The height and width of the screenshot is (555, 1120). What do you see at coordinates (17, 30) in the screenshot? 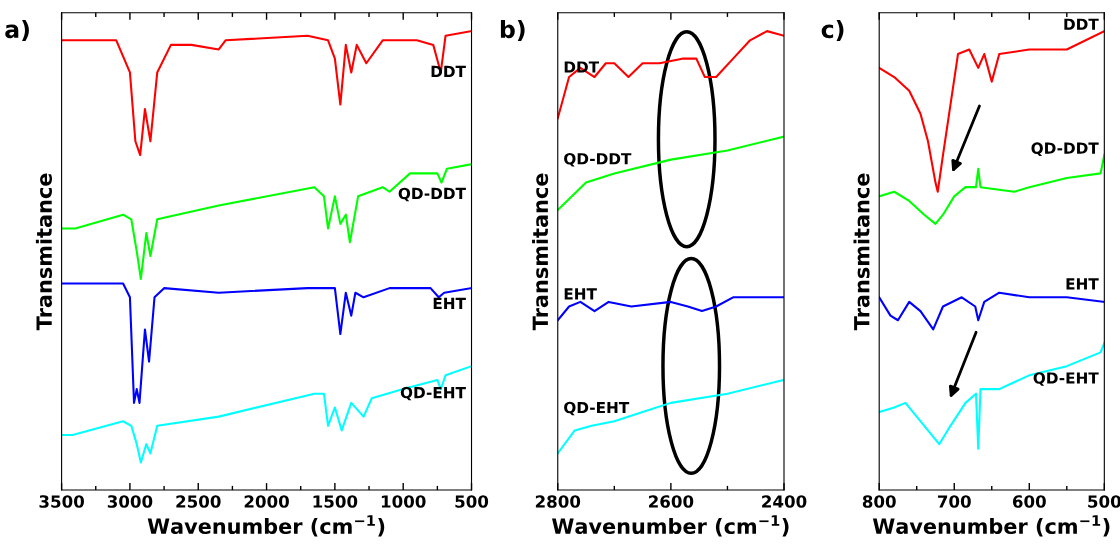
I see `chart-title: a)` at bounding box center [17, 30].